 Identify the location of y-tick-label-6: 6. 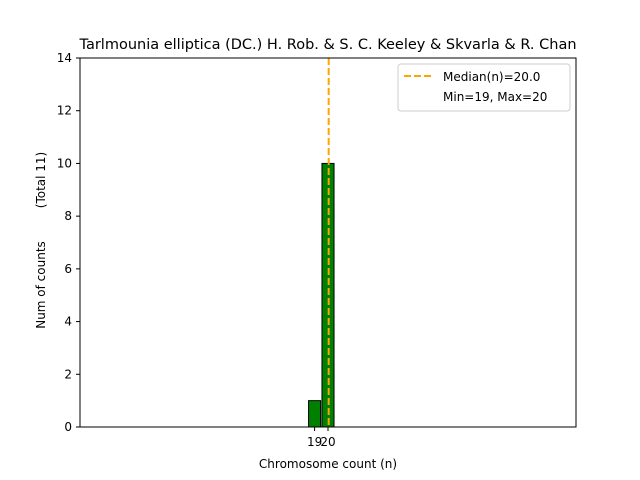
(68, 269).